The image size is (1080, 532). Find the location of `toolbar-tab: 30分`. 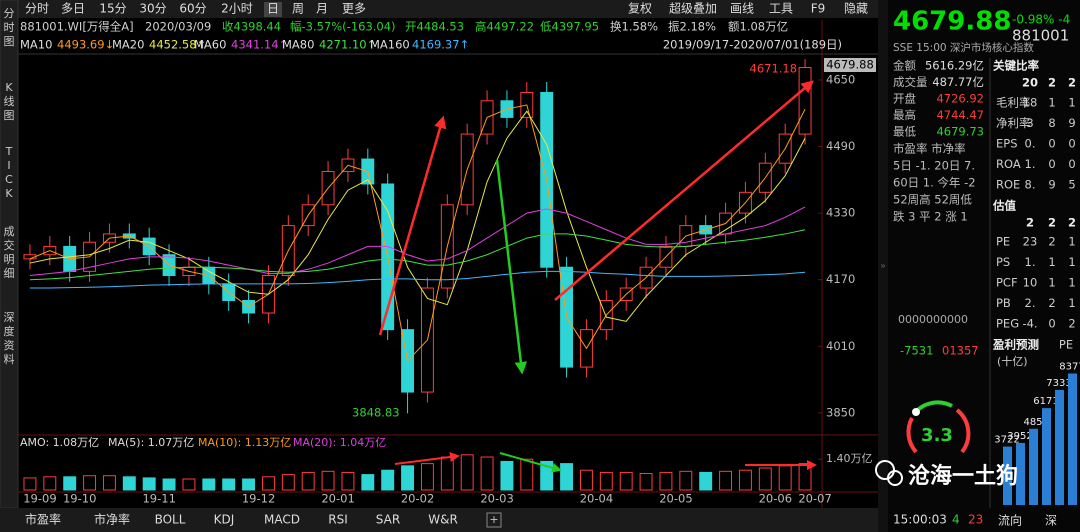

toolbar-tab: 30分 is located at coordinates (152, 9).